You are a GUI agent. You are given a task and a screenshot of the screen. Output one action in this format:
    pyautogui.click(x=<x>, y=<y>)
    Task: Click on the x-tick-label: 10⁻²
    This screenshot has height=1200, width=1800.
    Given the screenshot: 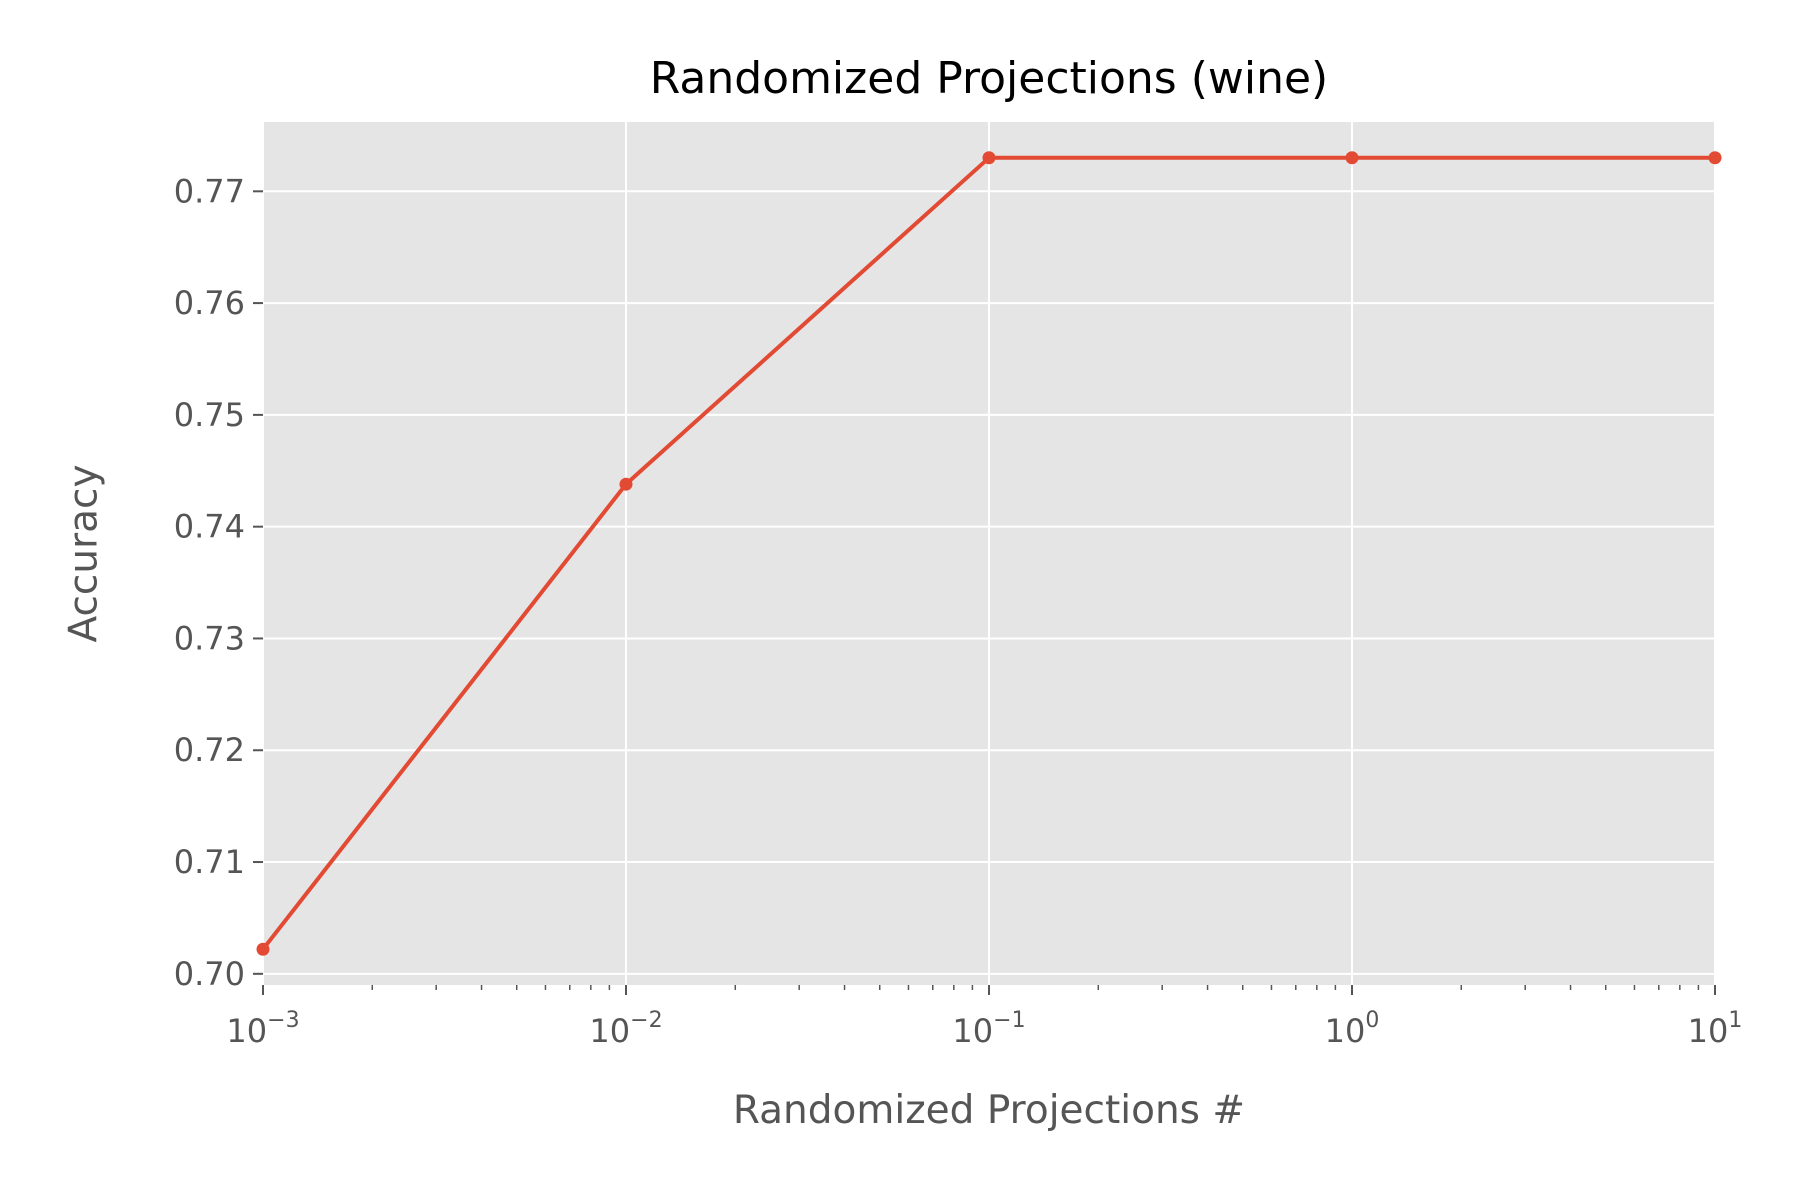 What is the action you would take?
    pyautogui.click(x=625, y=1029)
    